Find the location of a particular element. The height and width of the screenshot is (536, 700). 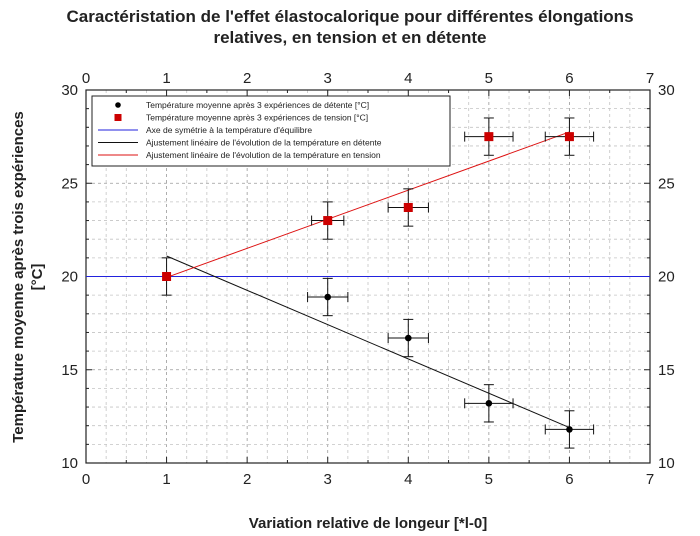

y-tick-label-right: 25 is located at coordinates (666, 183).